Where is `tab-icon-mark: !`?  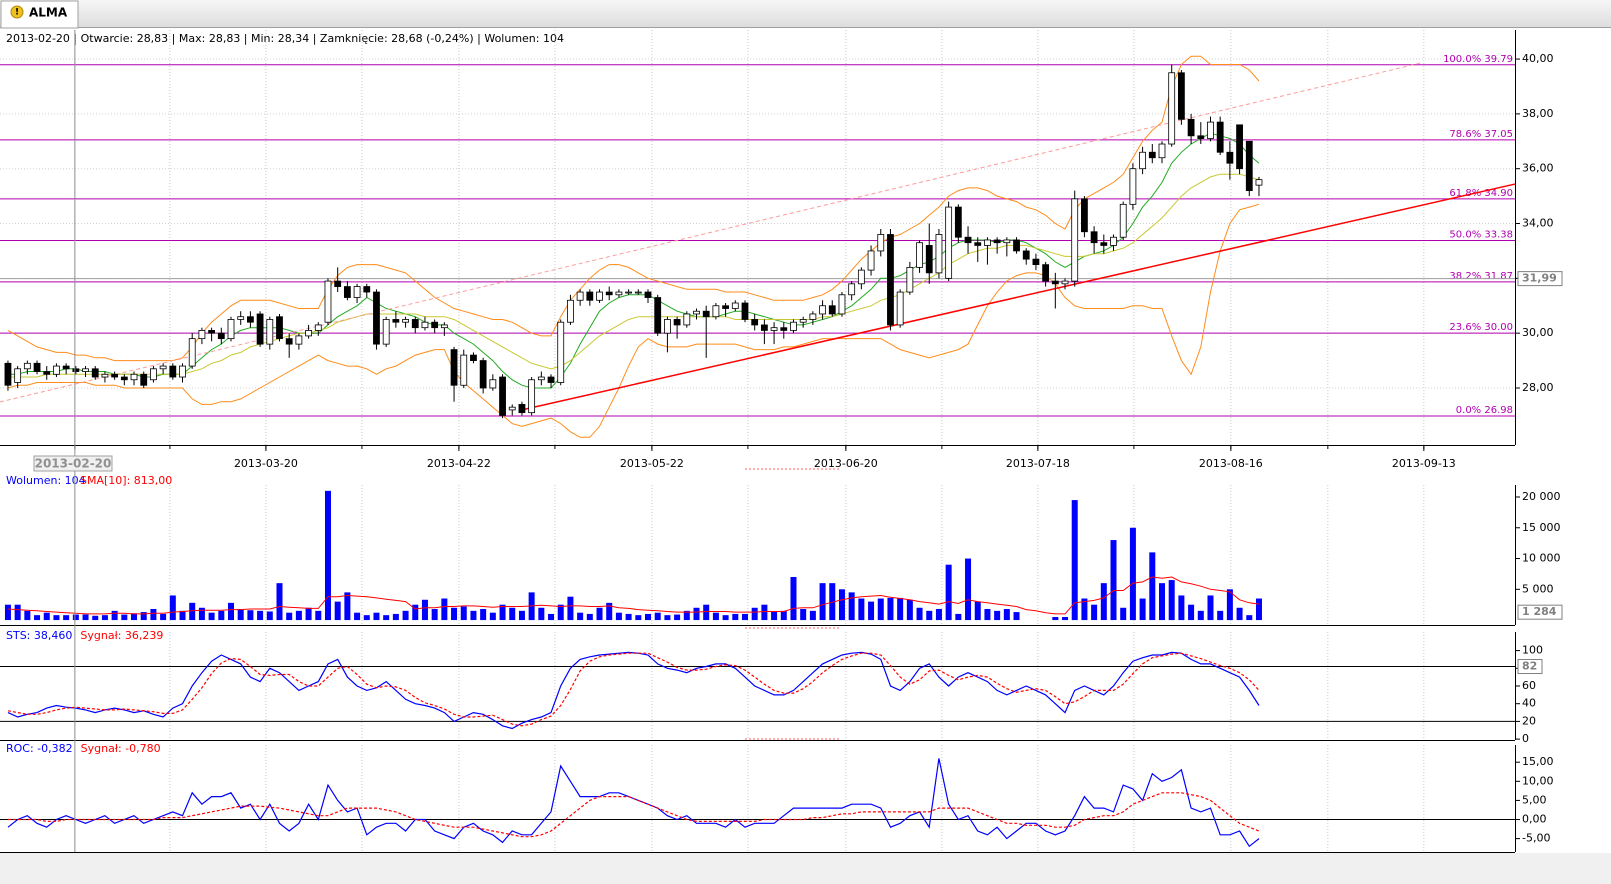 tab-icon-mark: ! is located at coordinates (17, 13).